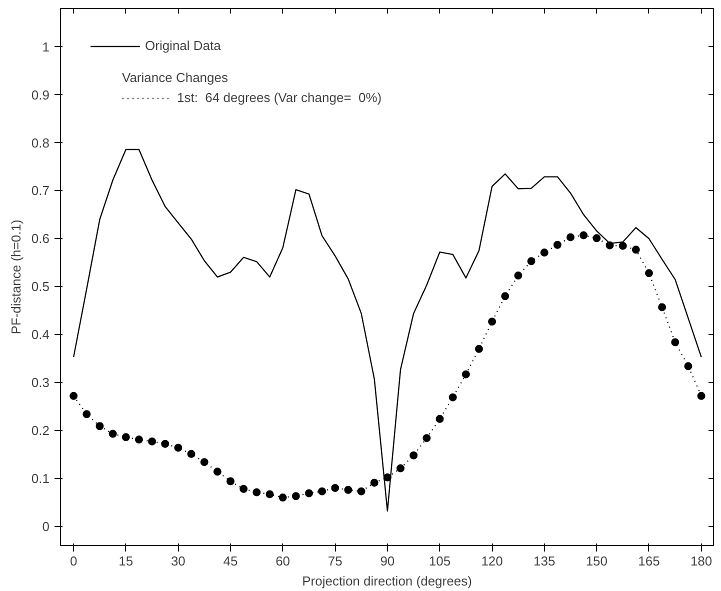  What do you see at coordinates (16, 277) in the screenshot?
I see `y-axis-title: PF-distance (h=0.1)` at bounding box center [16, 277].